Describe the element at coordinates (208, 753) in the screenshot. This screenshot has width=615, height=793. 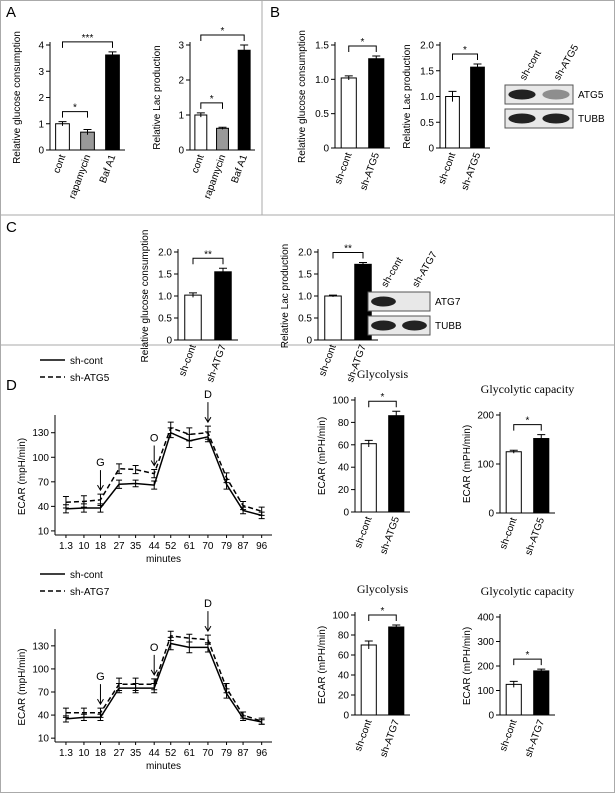
I see `x-tick-label: 70` at that location.